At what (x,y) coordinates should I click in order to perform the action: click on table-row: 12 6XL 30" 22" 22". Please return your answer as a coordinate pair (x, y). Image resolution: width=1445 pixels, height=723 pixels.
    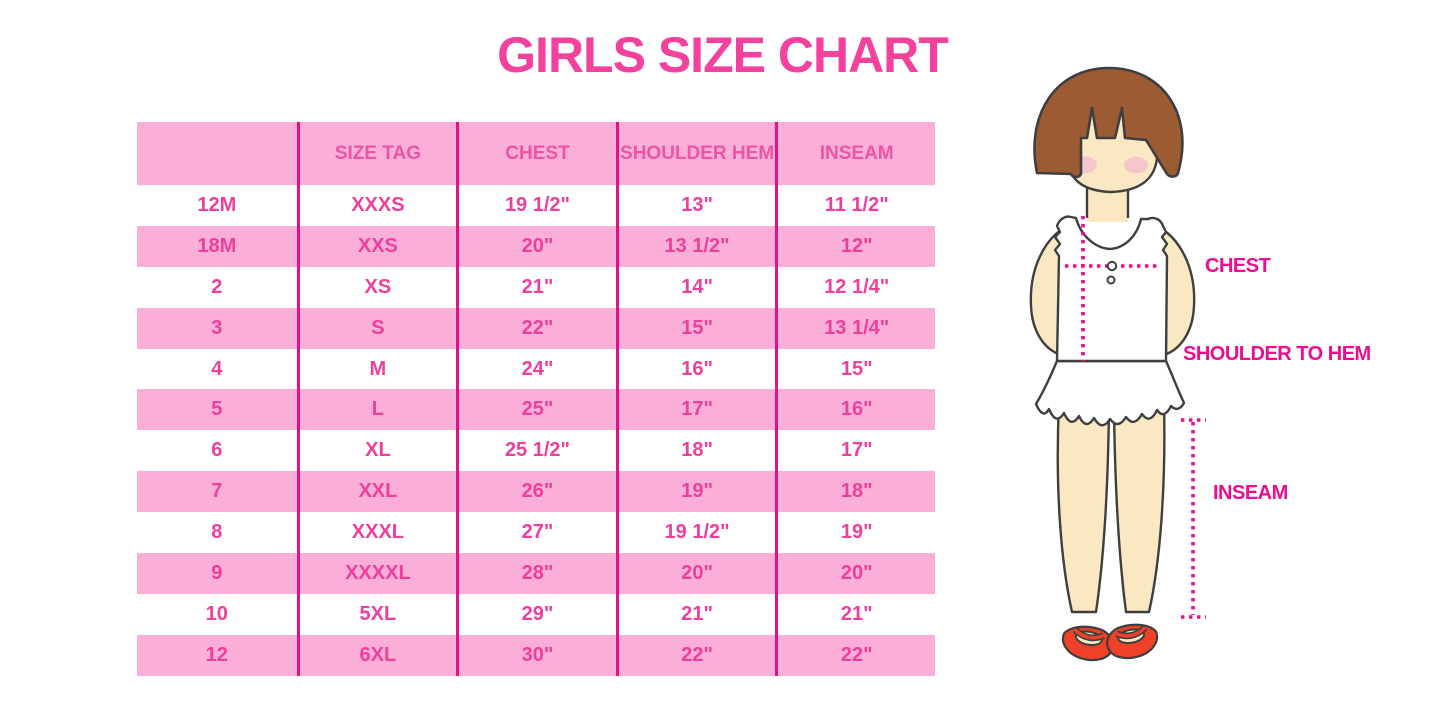
    Looking at the image, I should click on (536, 655).